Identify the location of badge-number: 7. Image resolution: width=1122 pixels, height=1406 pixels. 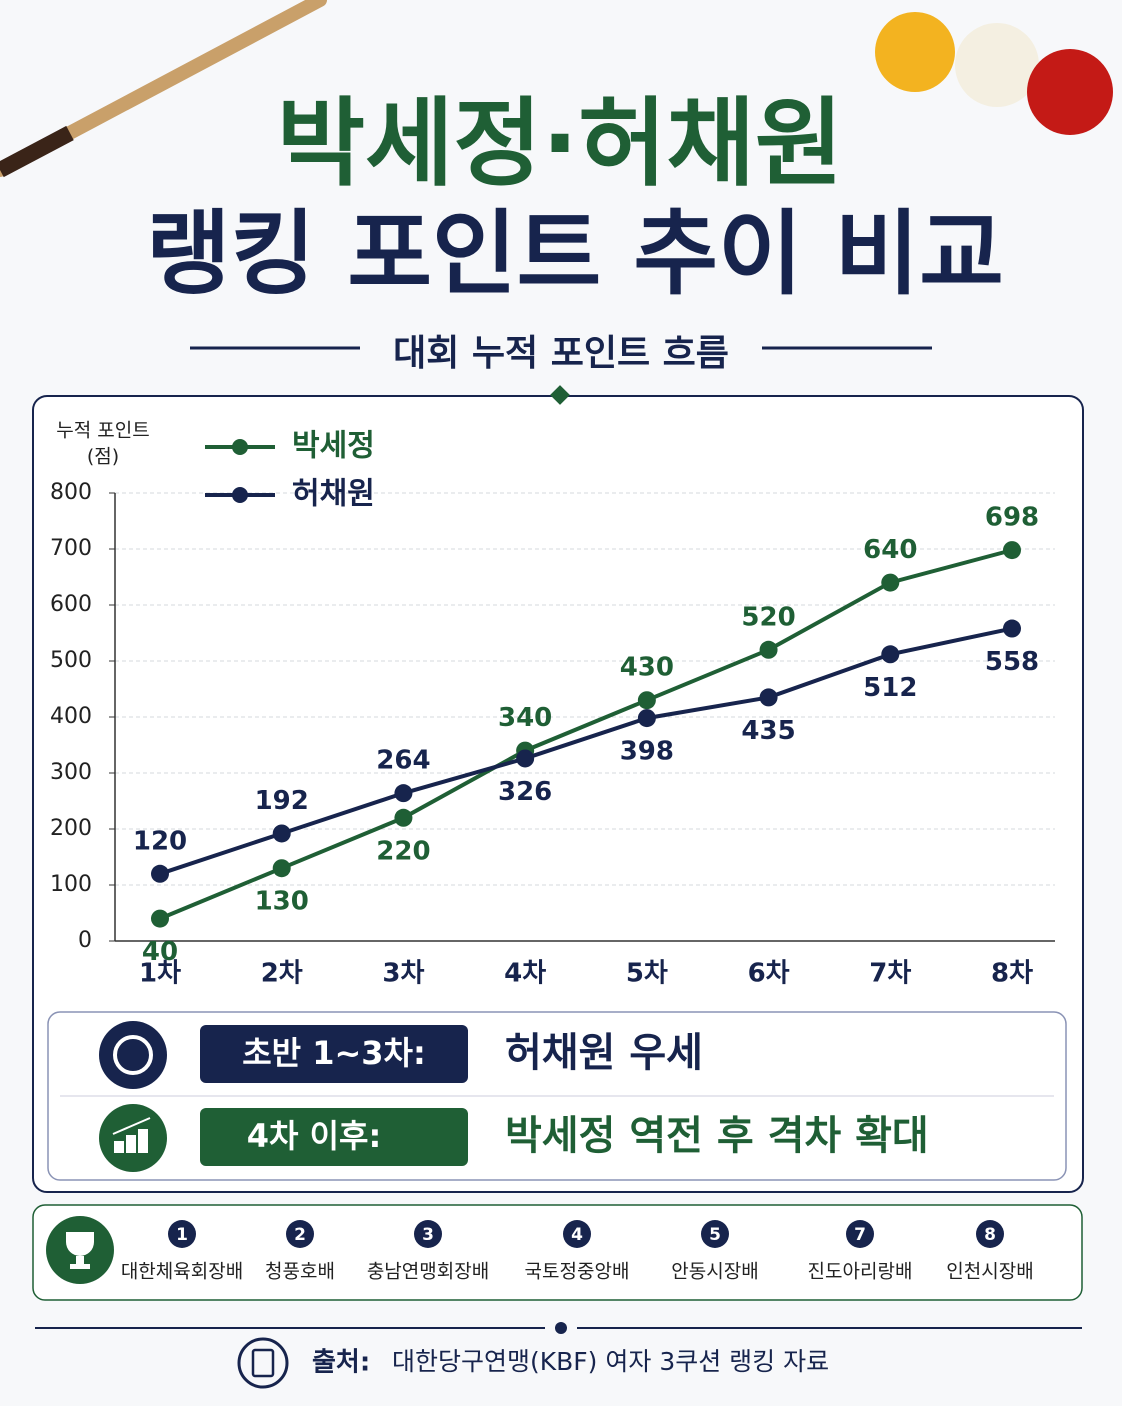
(860, 1235).